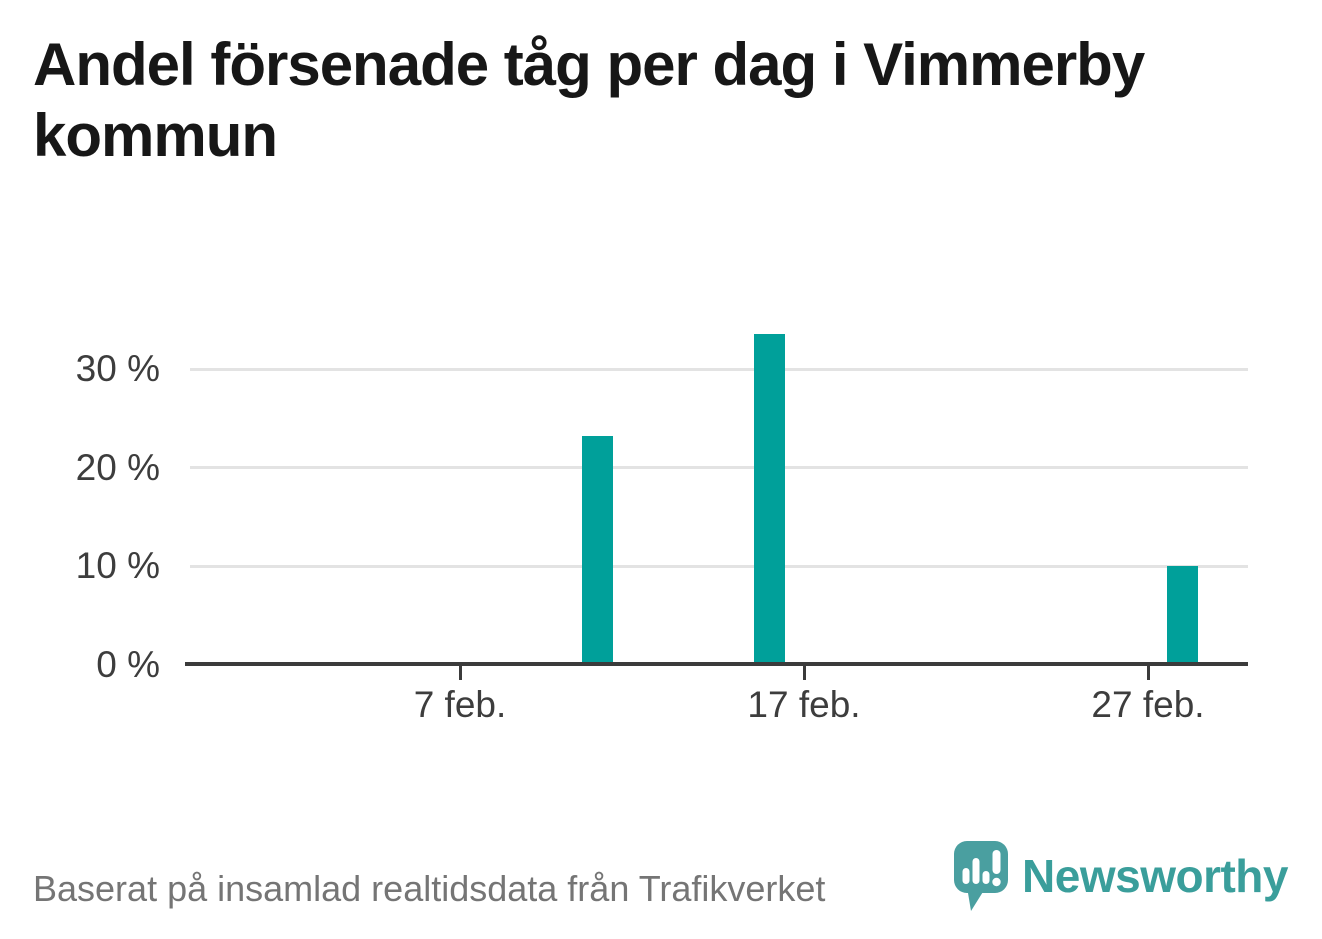 The image size is (1322, 939). I want to click on x-axis-label: 7 feb., so click(460, 704).